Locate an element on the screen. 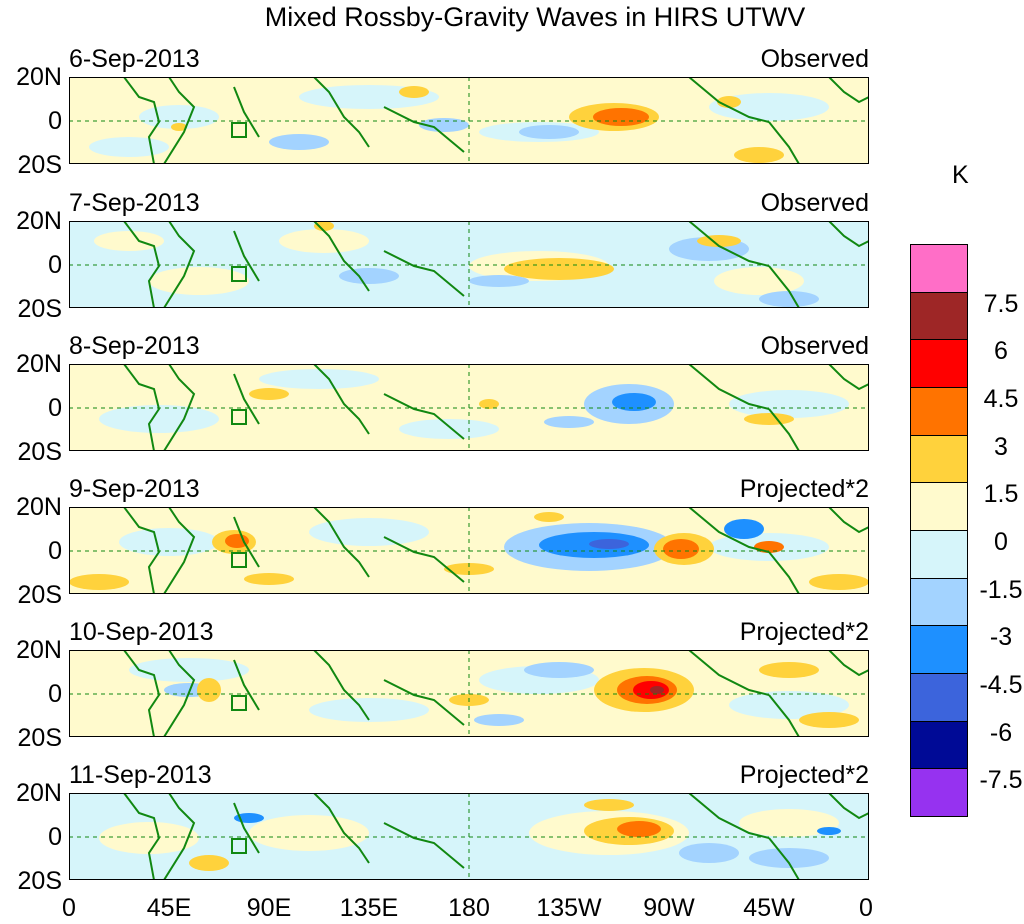 The width and height of the screenshot is (1024, 924). map-panel-1: 6-Sep-2013 Observed 20N 0 is located at coordinates (442, 111).